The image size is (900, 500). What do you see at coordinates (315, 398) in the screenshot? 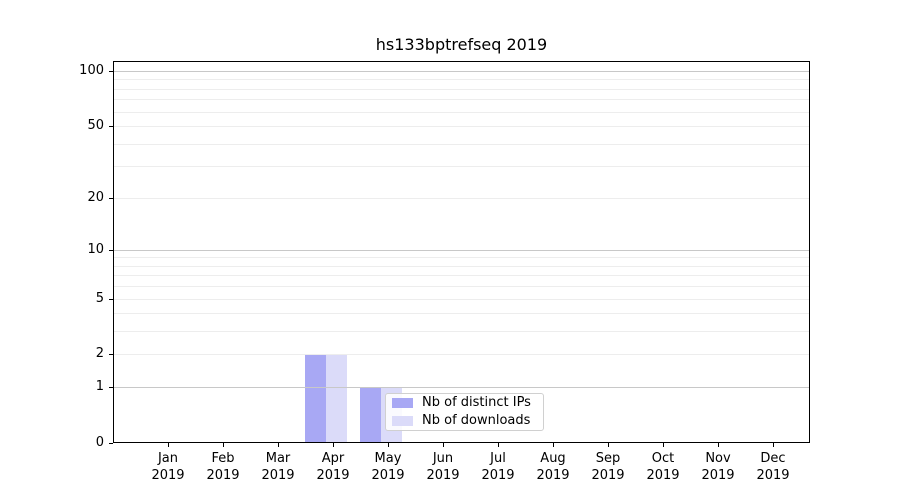
I see `bar-nb-of-distinct-ips-apr` at bounding box center [315, 398].